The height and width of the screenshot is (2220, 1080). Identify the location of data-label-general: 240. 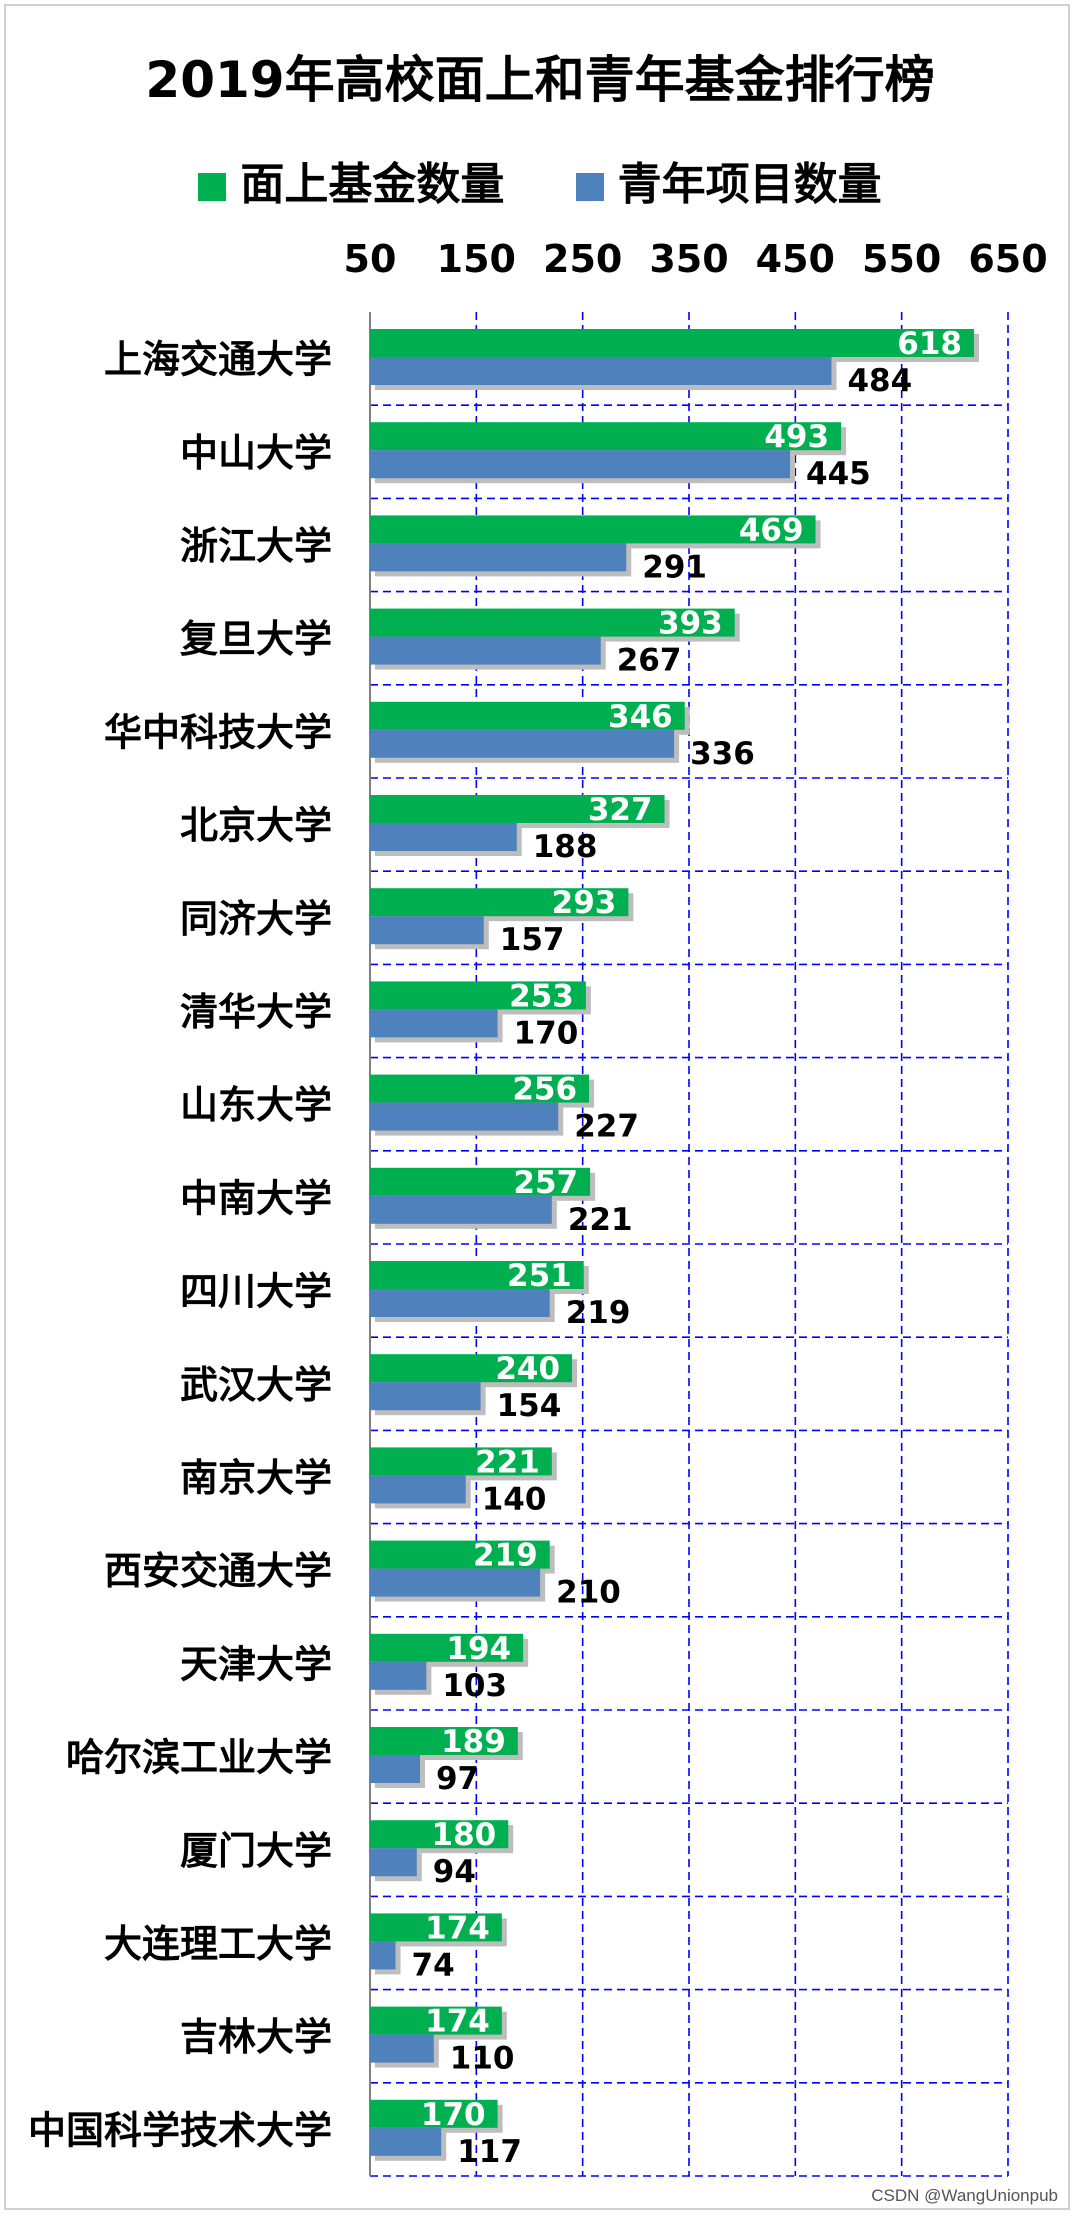
(527, 1369).